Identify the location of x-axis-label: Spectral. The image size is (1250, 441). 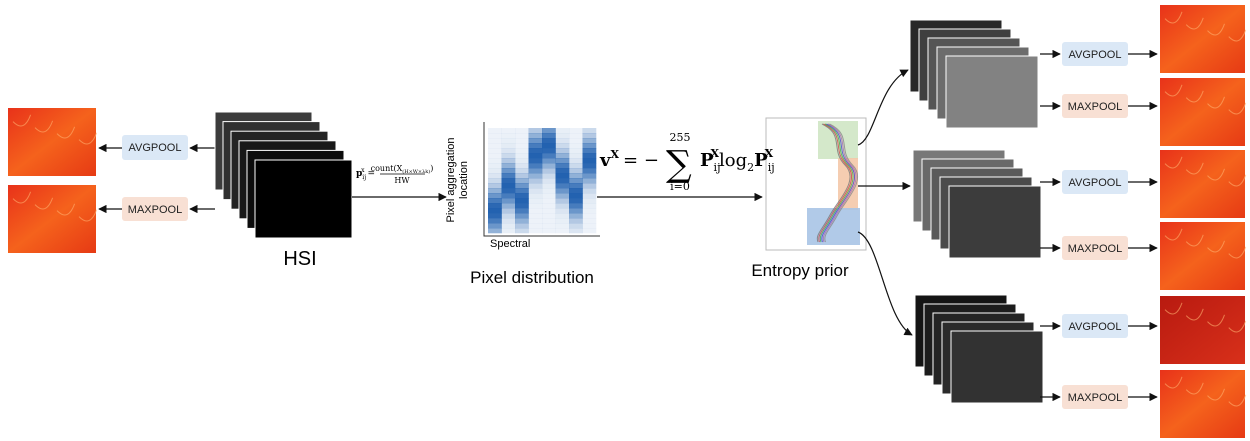
(510, 244).